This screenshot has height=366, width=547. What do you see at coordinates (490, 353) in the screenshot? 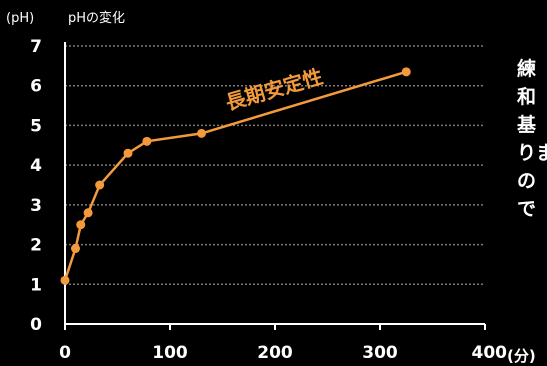
I see `x-tick-label: 400` at bounding box center [490, 353].